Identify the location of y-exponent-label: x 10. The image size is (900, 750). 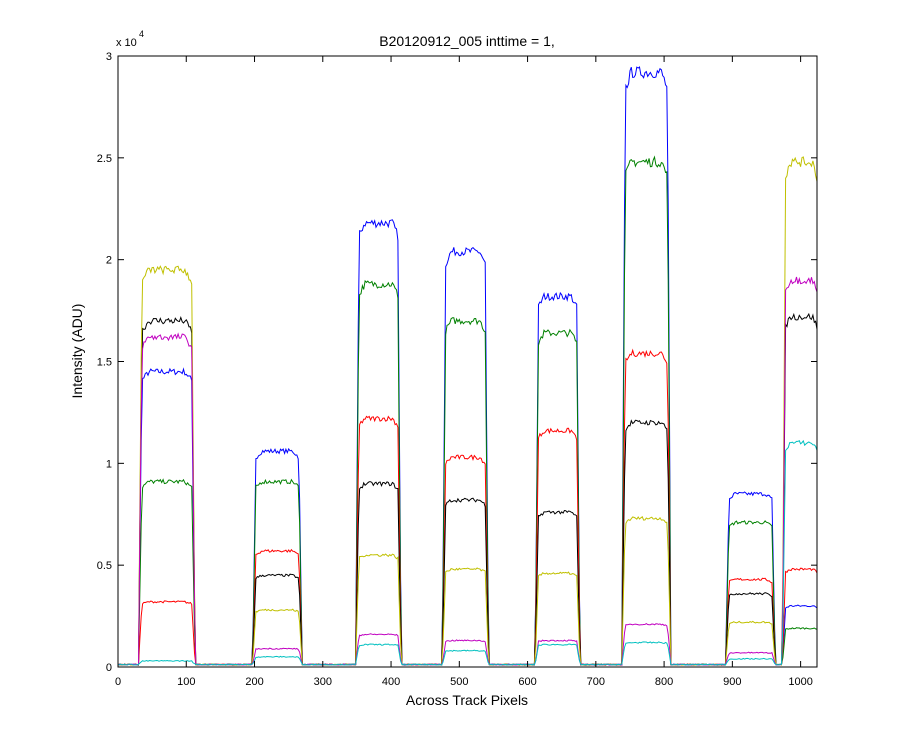
(126, 43).